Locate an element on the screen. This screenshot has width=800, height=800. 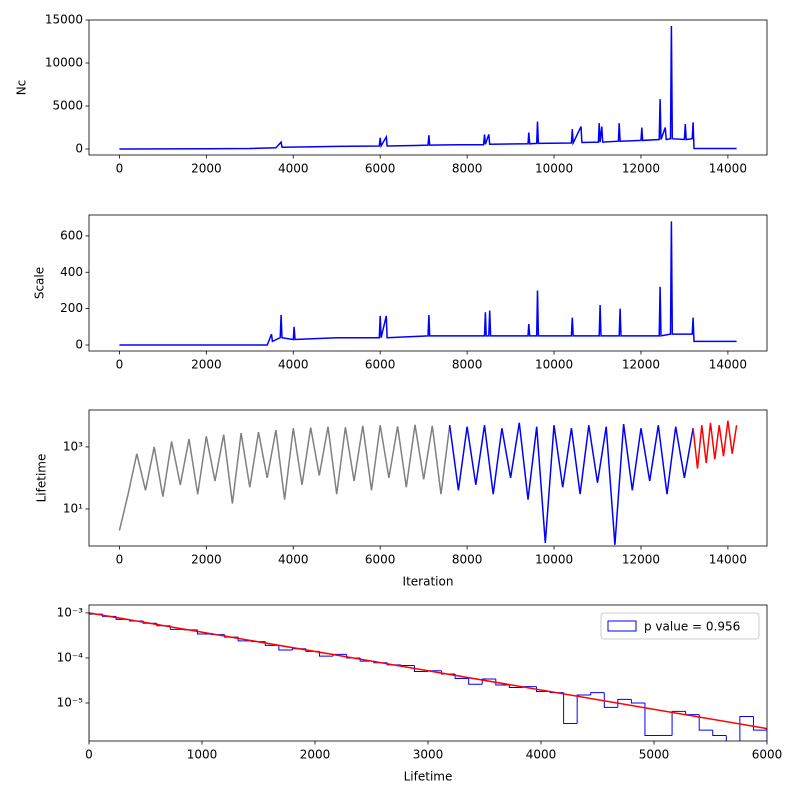
legend-frame is located at coordinates (680, 626).